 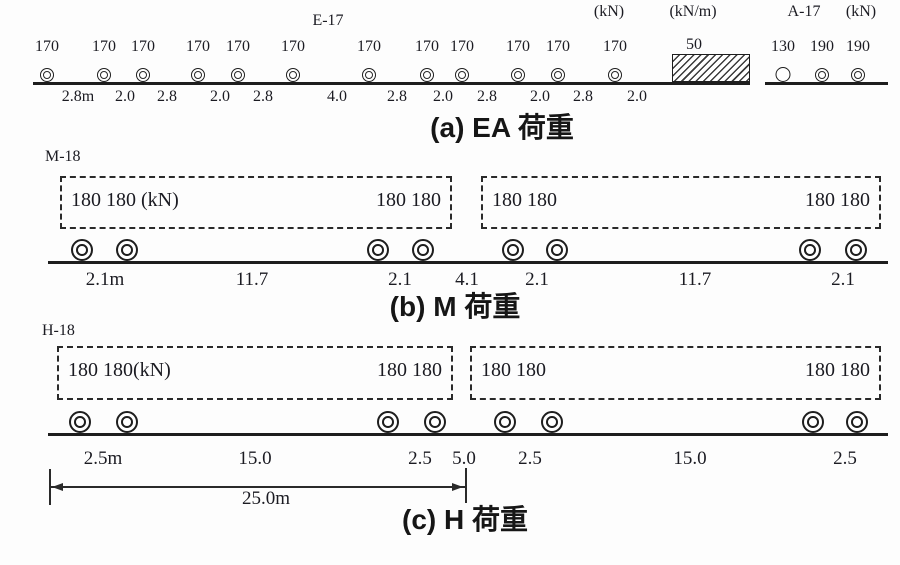 What do you see at coordinates (328, 20) in the screenshot?
I see `ea-train-label: E-17` at bounding box center [328, 20].